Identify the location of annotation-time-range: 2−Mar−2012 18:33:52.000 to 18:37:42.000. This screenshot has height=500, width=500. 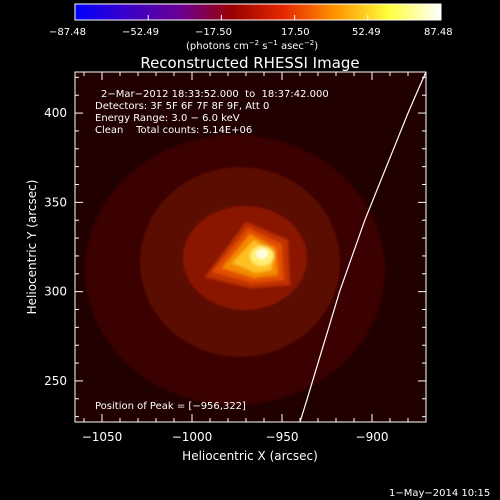
(215, 94).